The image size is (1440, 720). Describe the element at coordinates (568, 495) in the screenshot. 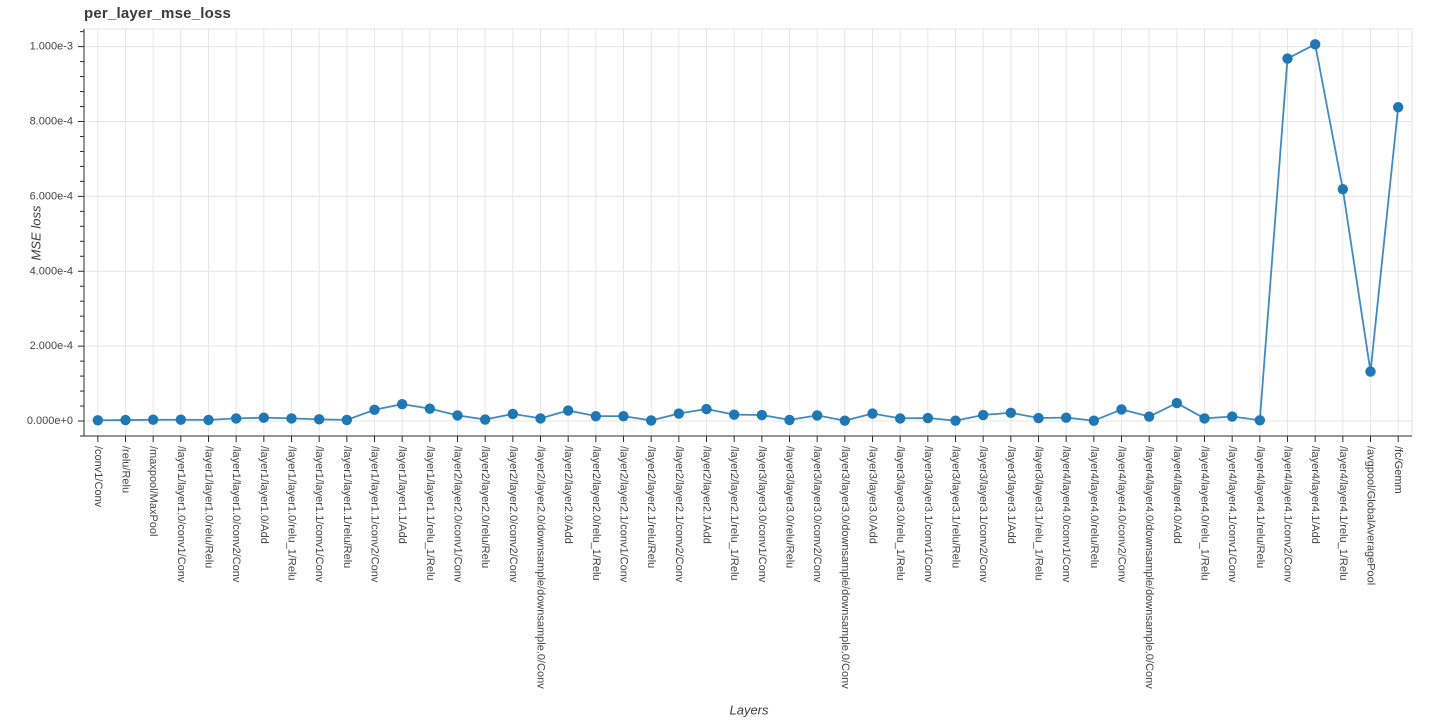

I see `x-tick-label: /layer2/layer2.0/Add` at that location.